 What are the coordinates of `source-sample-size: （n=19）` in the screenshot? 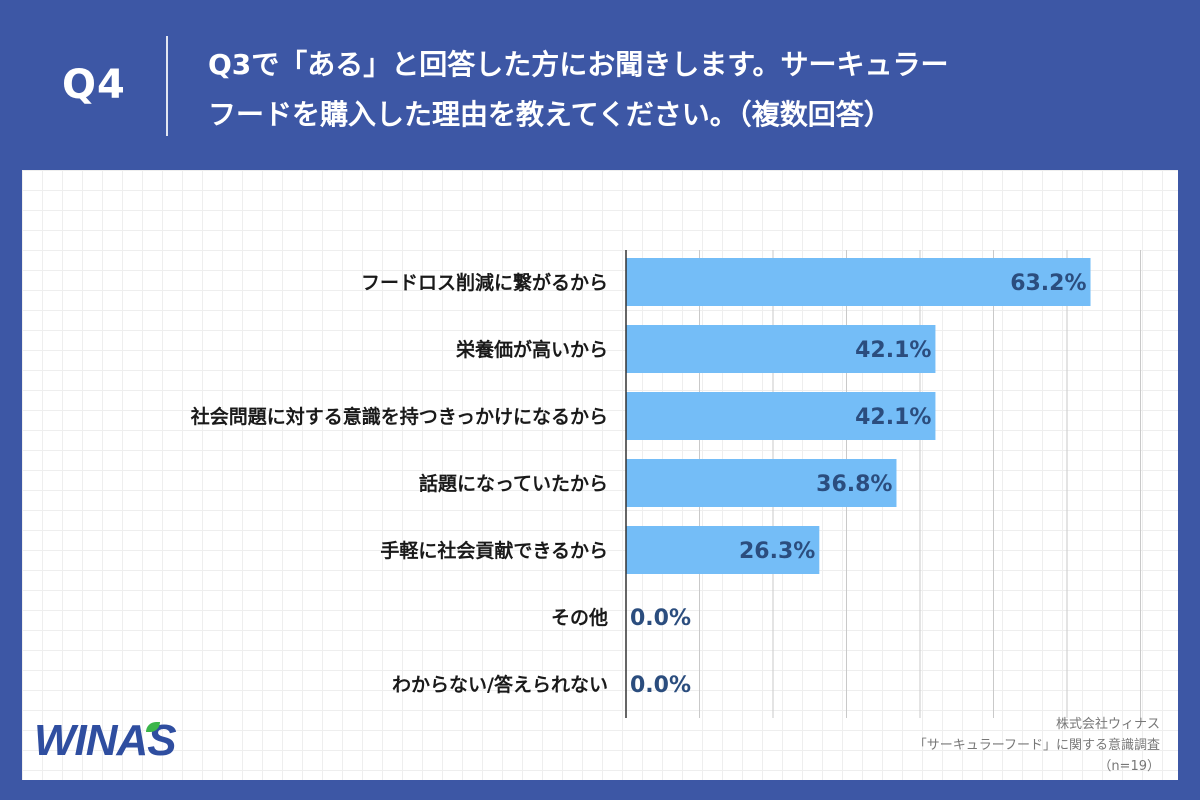 It's located at (1129, 766).